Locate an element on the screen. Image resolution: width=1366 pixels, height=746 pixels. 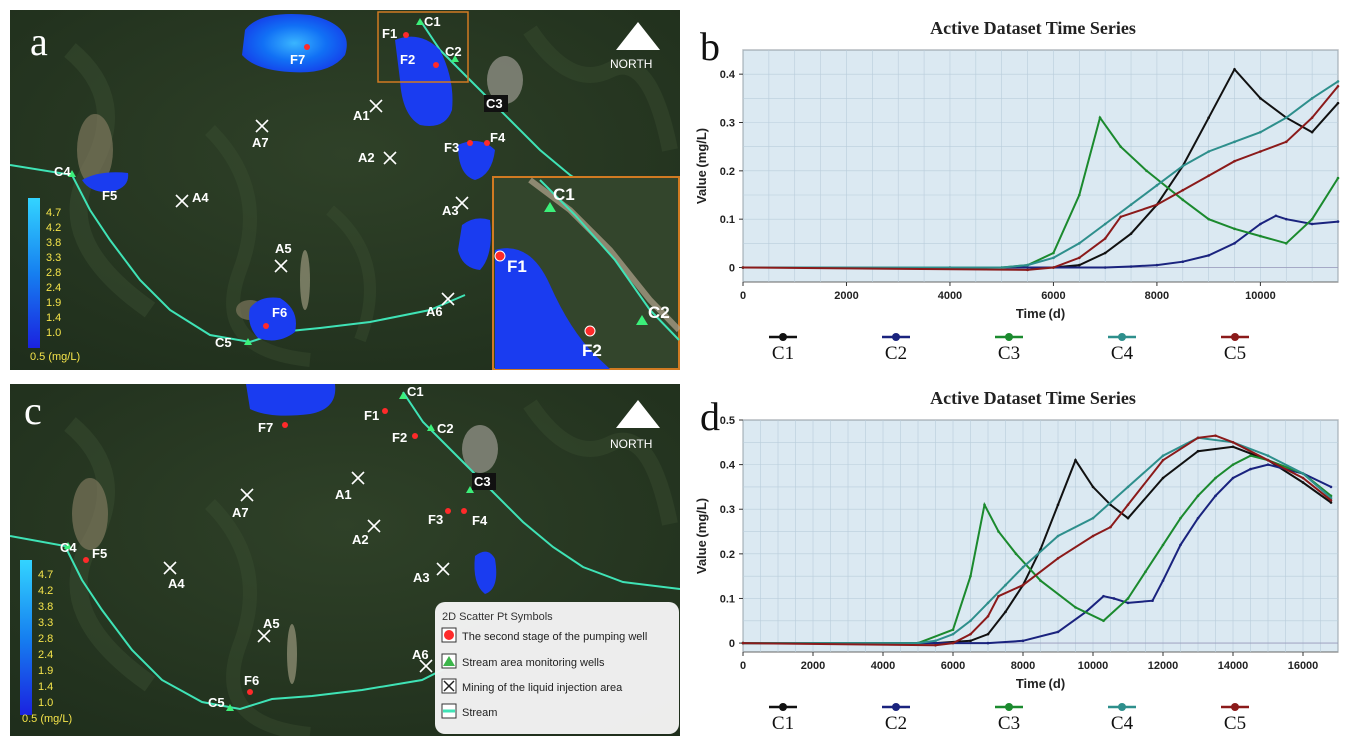
colorbar-label: 2.8 is located at coordinates (45, 639).